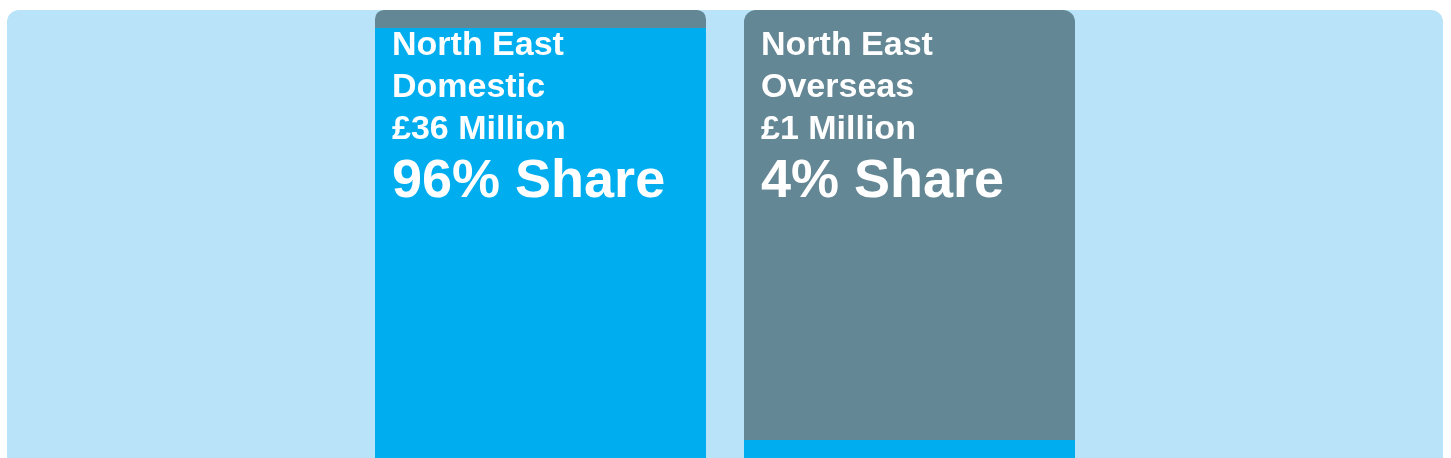 Image resolution: width=1451 pixels, height=458 pixels. Describe the element at coordinates (883, 178) in the screenshot. I see `annotation: 4% Share` at that location.